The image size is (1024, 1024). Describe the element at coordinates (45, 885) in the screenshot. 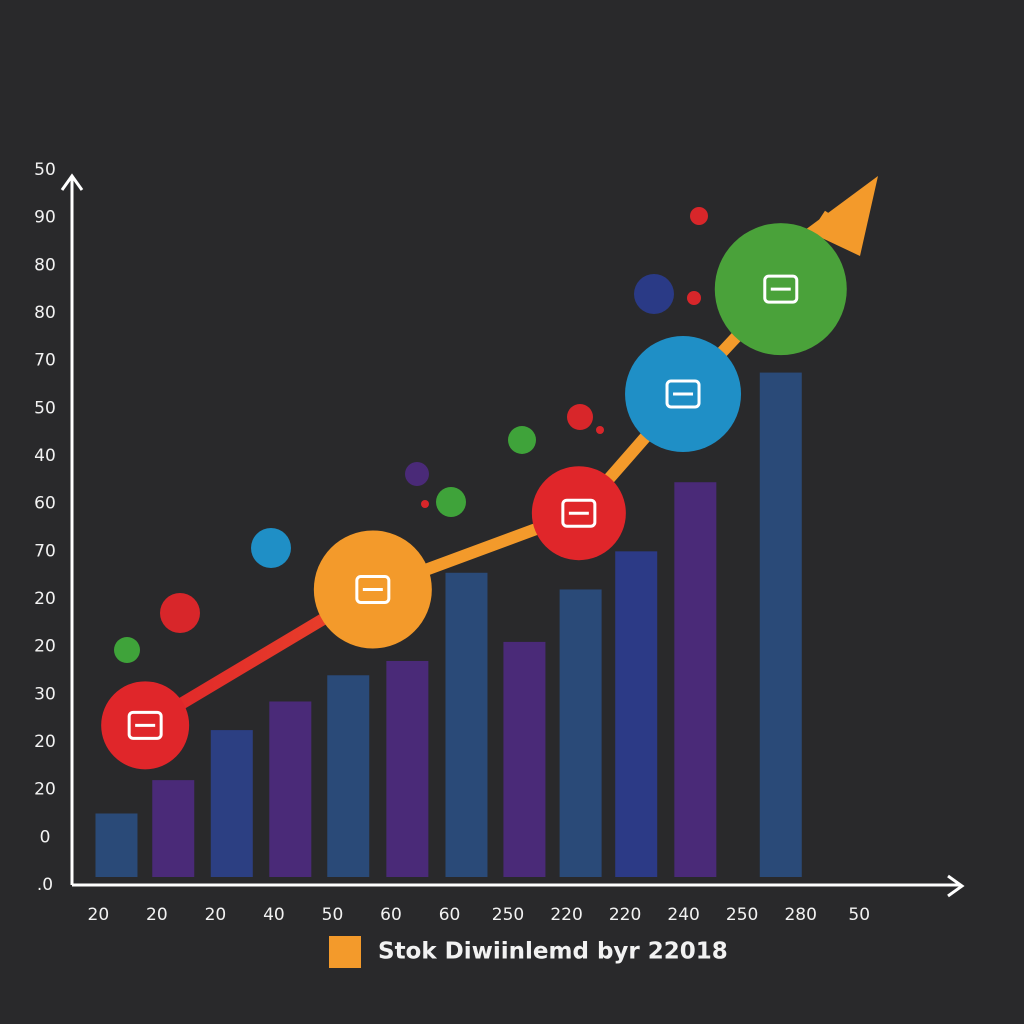

I see `y-tick-label: .0` at that location.